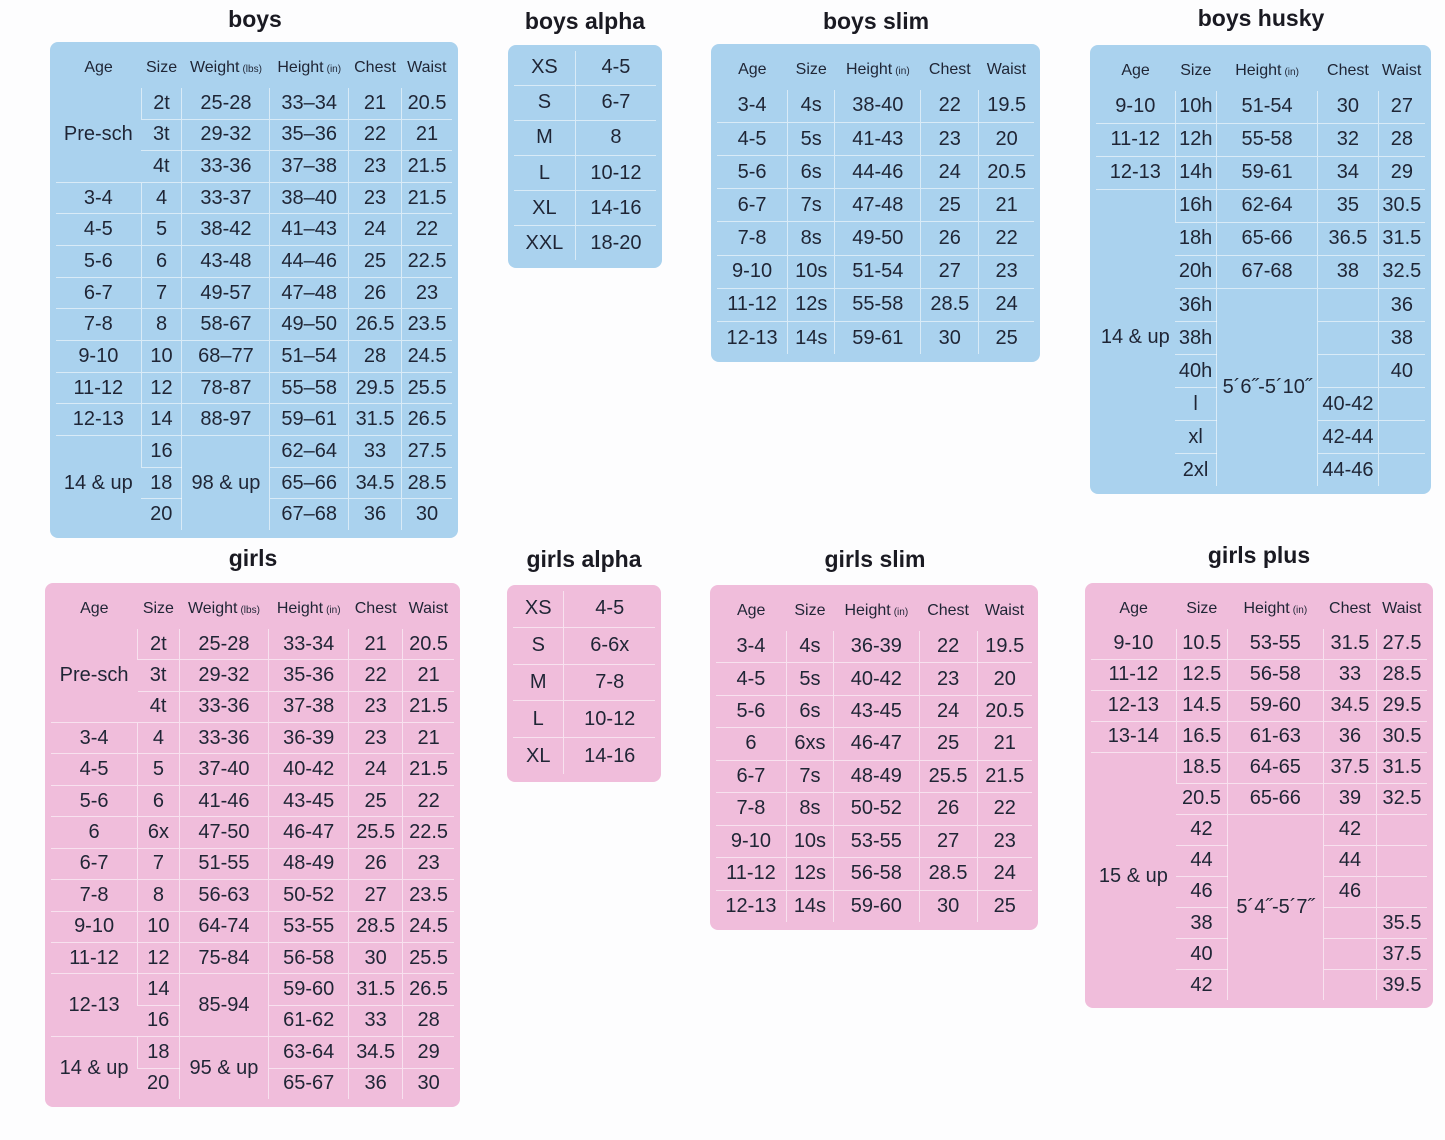 This screenshot has width=1445, height=1140. I want to click on girls-plus-title: girls plus, so click(1259, 555).